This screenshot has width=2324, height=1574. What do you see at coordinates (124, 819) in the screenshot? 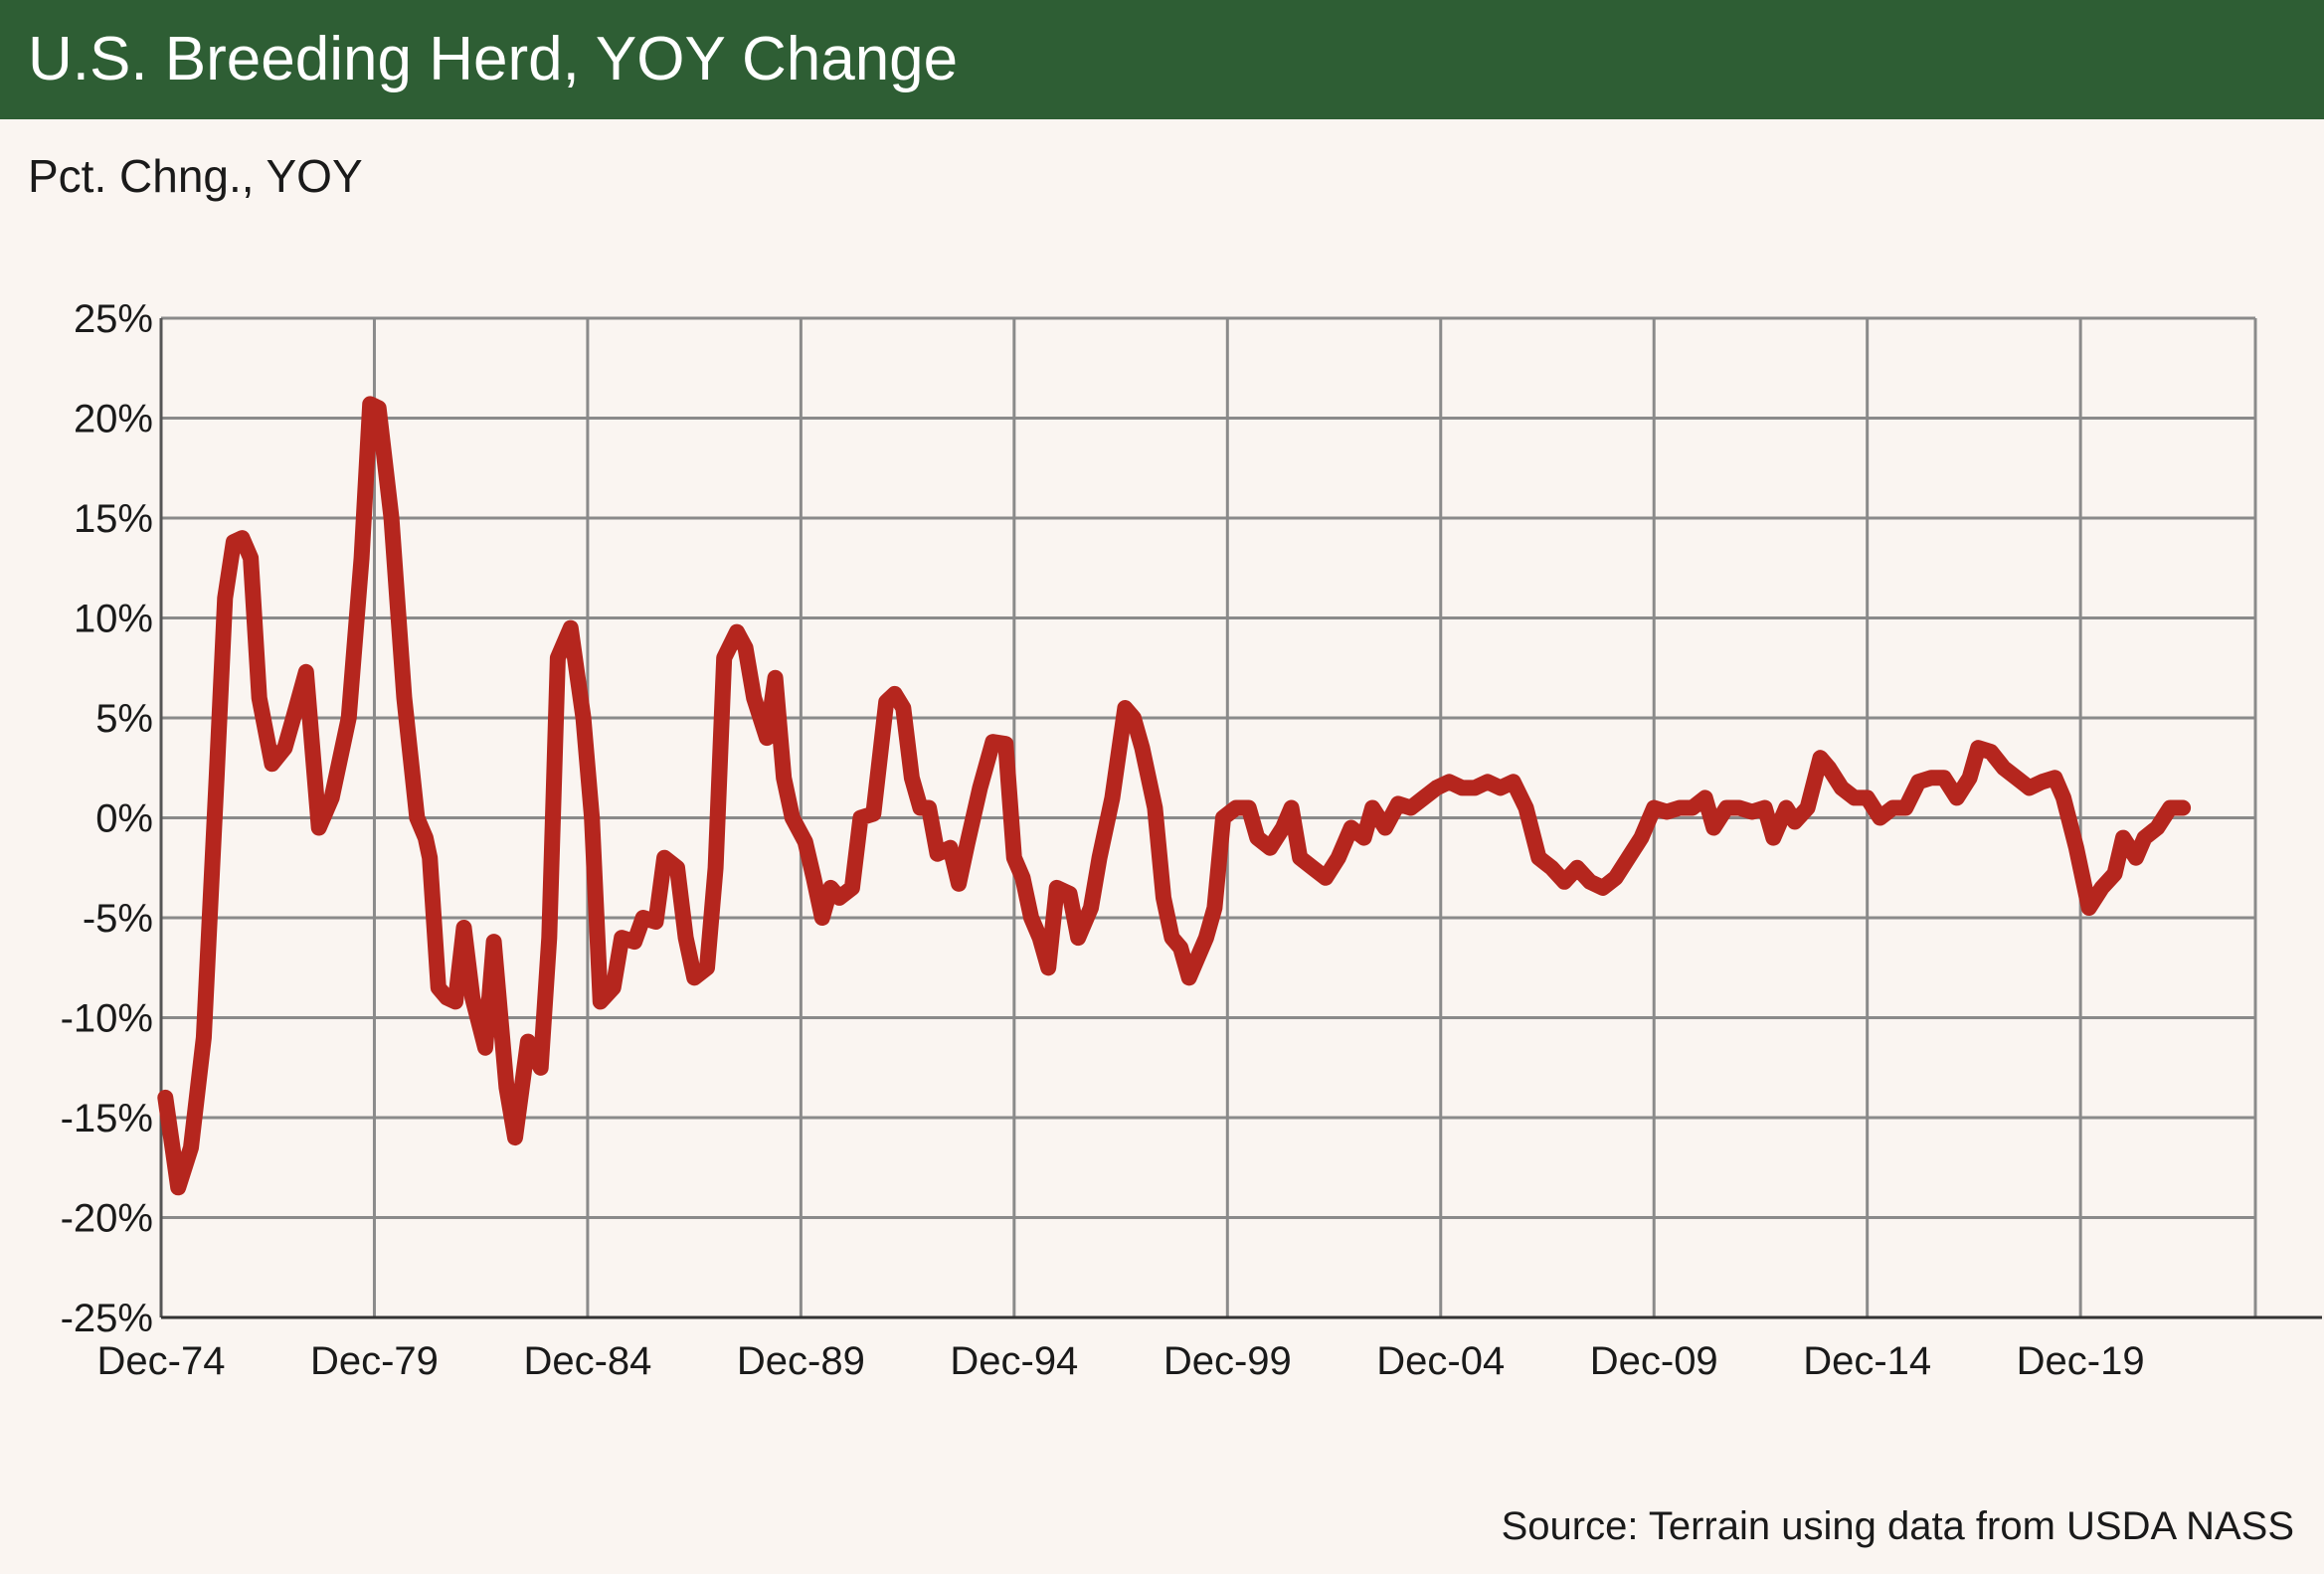
I see `y-tick-label: 0%` at bounding box center [124, 819].